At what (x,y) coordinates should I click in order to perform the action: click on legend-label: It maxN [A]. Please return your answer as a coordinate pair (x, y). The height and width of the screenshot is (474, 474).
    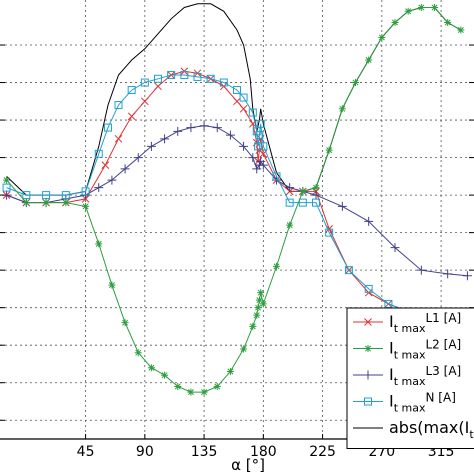
    Looking at the image, I should click on (422, 403).